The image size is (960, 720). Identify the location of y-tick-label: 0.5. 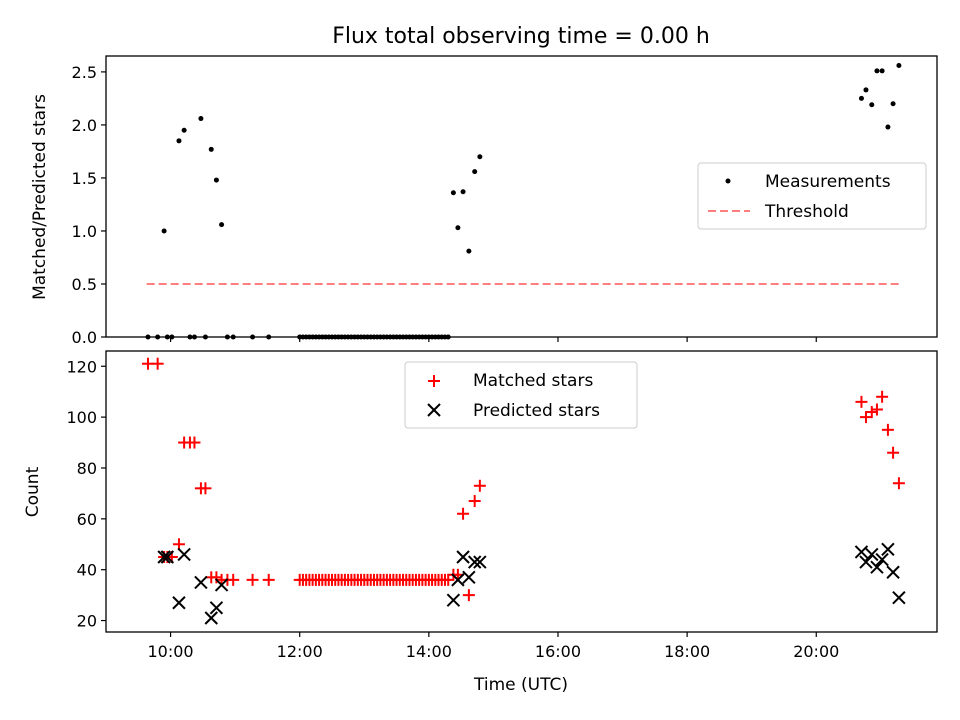
(84, 284).